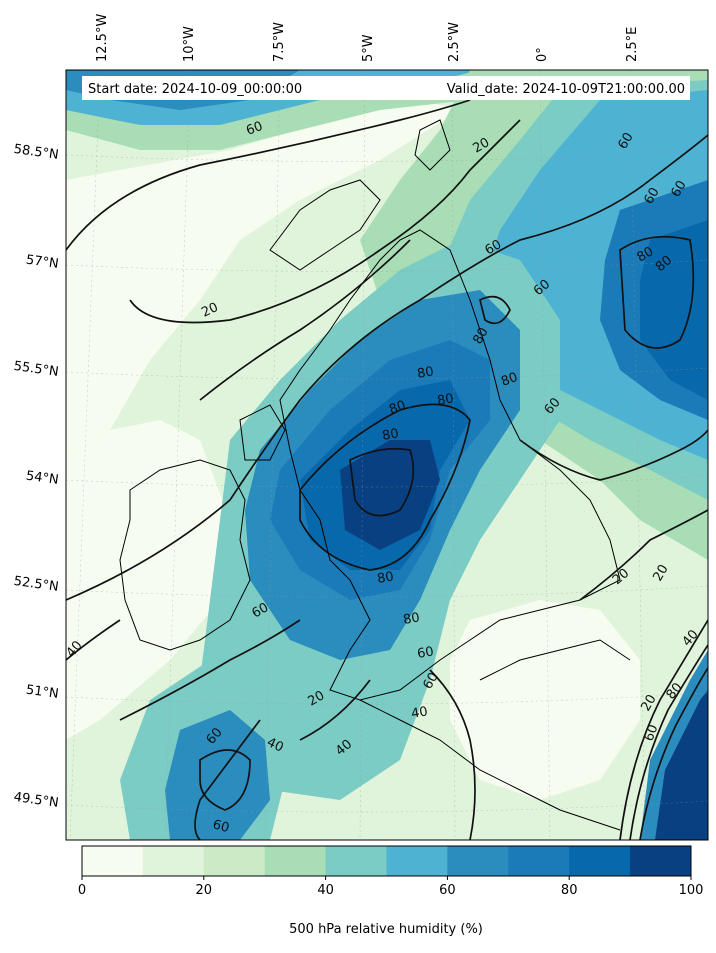 This screenshot has width=716, height=953. I want to click on start-date-label: Start date: 2024-10-09_00:00:00, so click(195, 89).